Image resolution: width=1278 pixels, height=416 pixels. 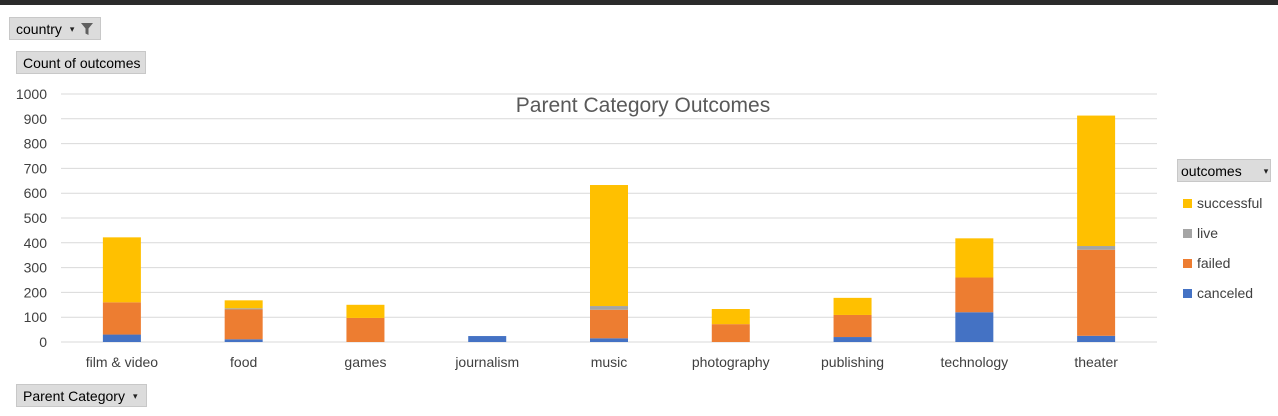 I want to click on legend-label: canceled, so click(x=1225, y=293).